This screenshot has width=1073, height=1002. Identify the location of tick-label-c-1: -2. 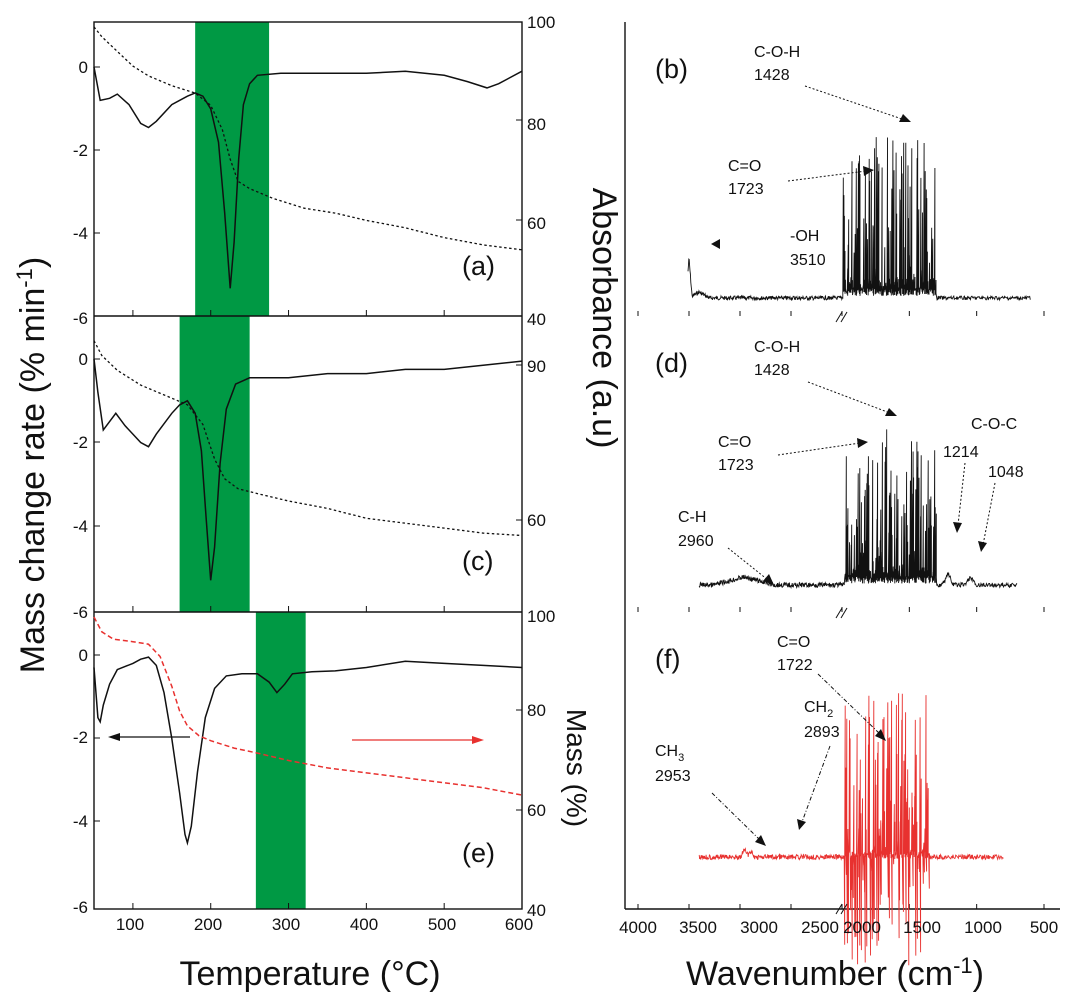
(80, 442).